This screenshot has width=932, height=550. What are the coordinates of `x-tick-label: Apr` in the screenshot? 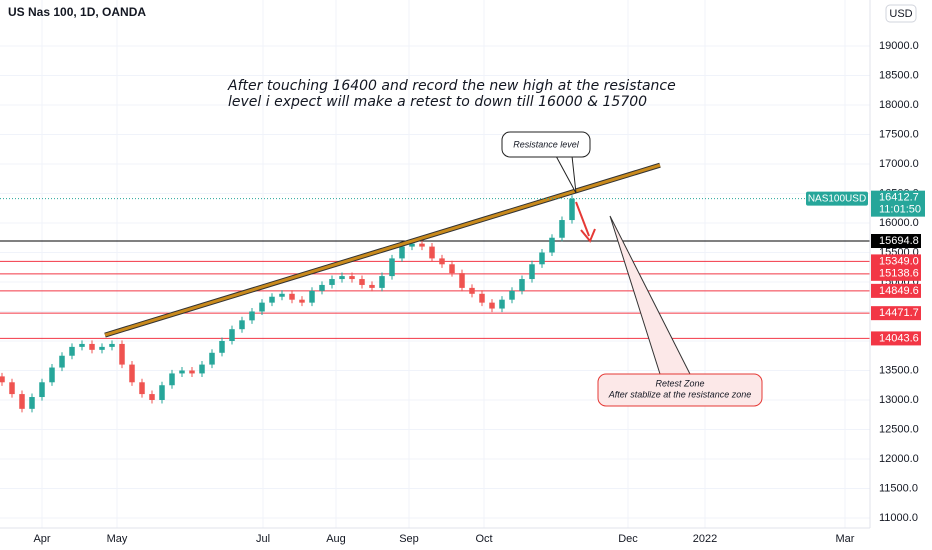 It's located at (41, 539).